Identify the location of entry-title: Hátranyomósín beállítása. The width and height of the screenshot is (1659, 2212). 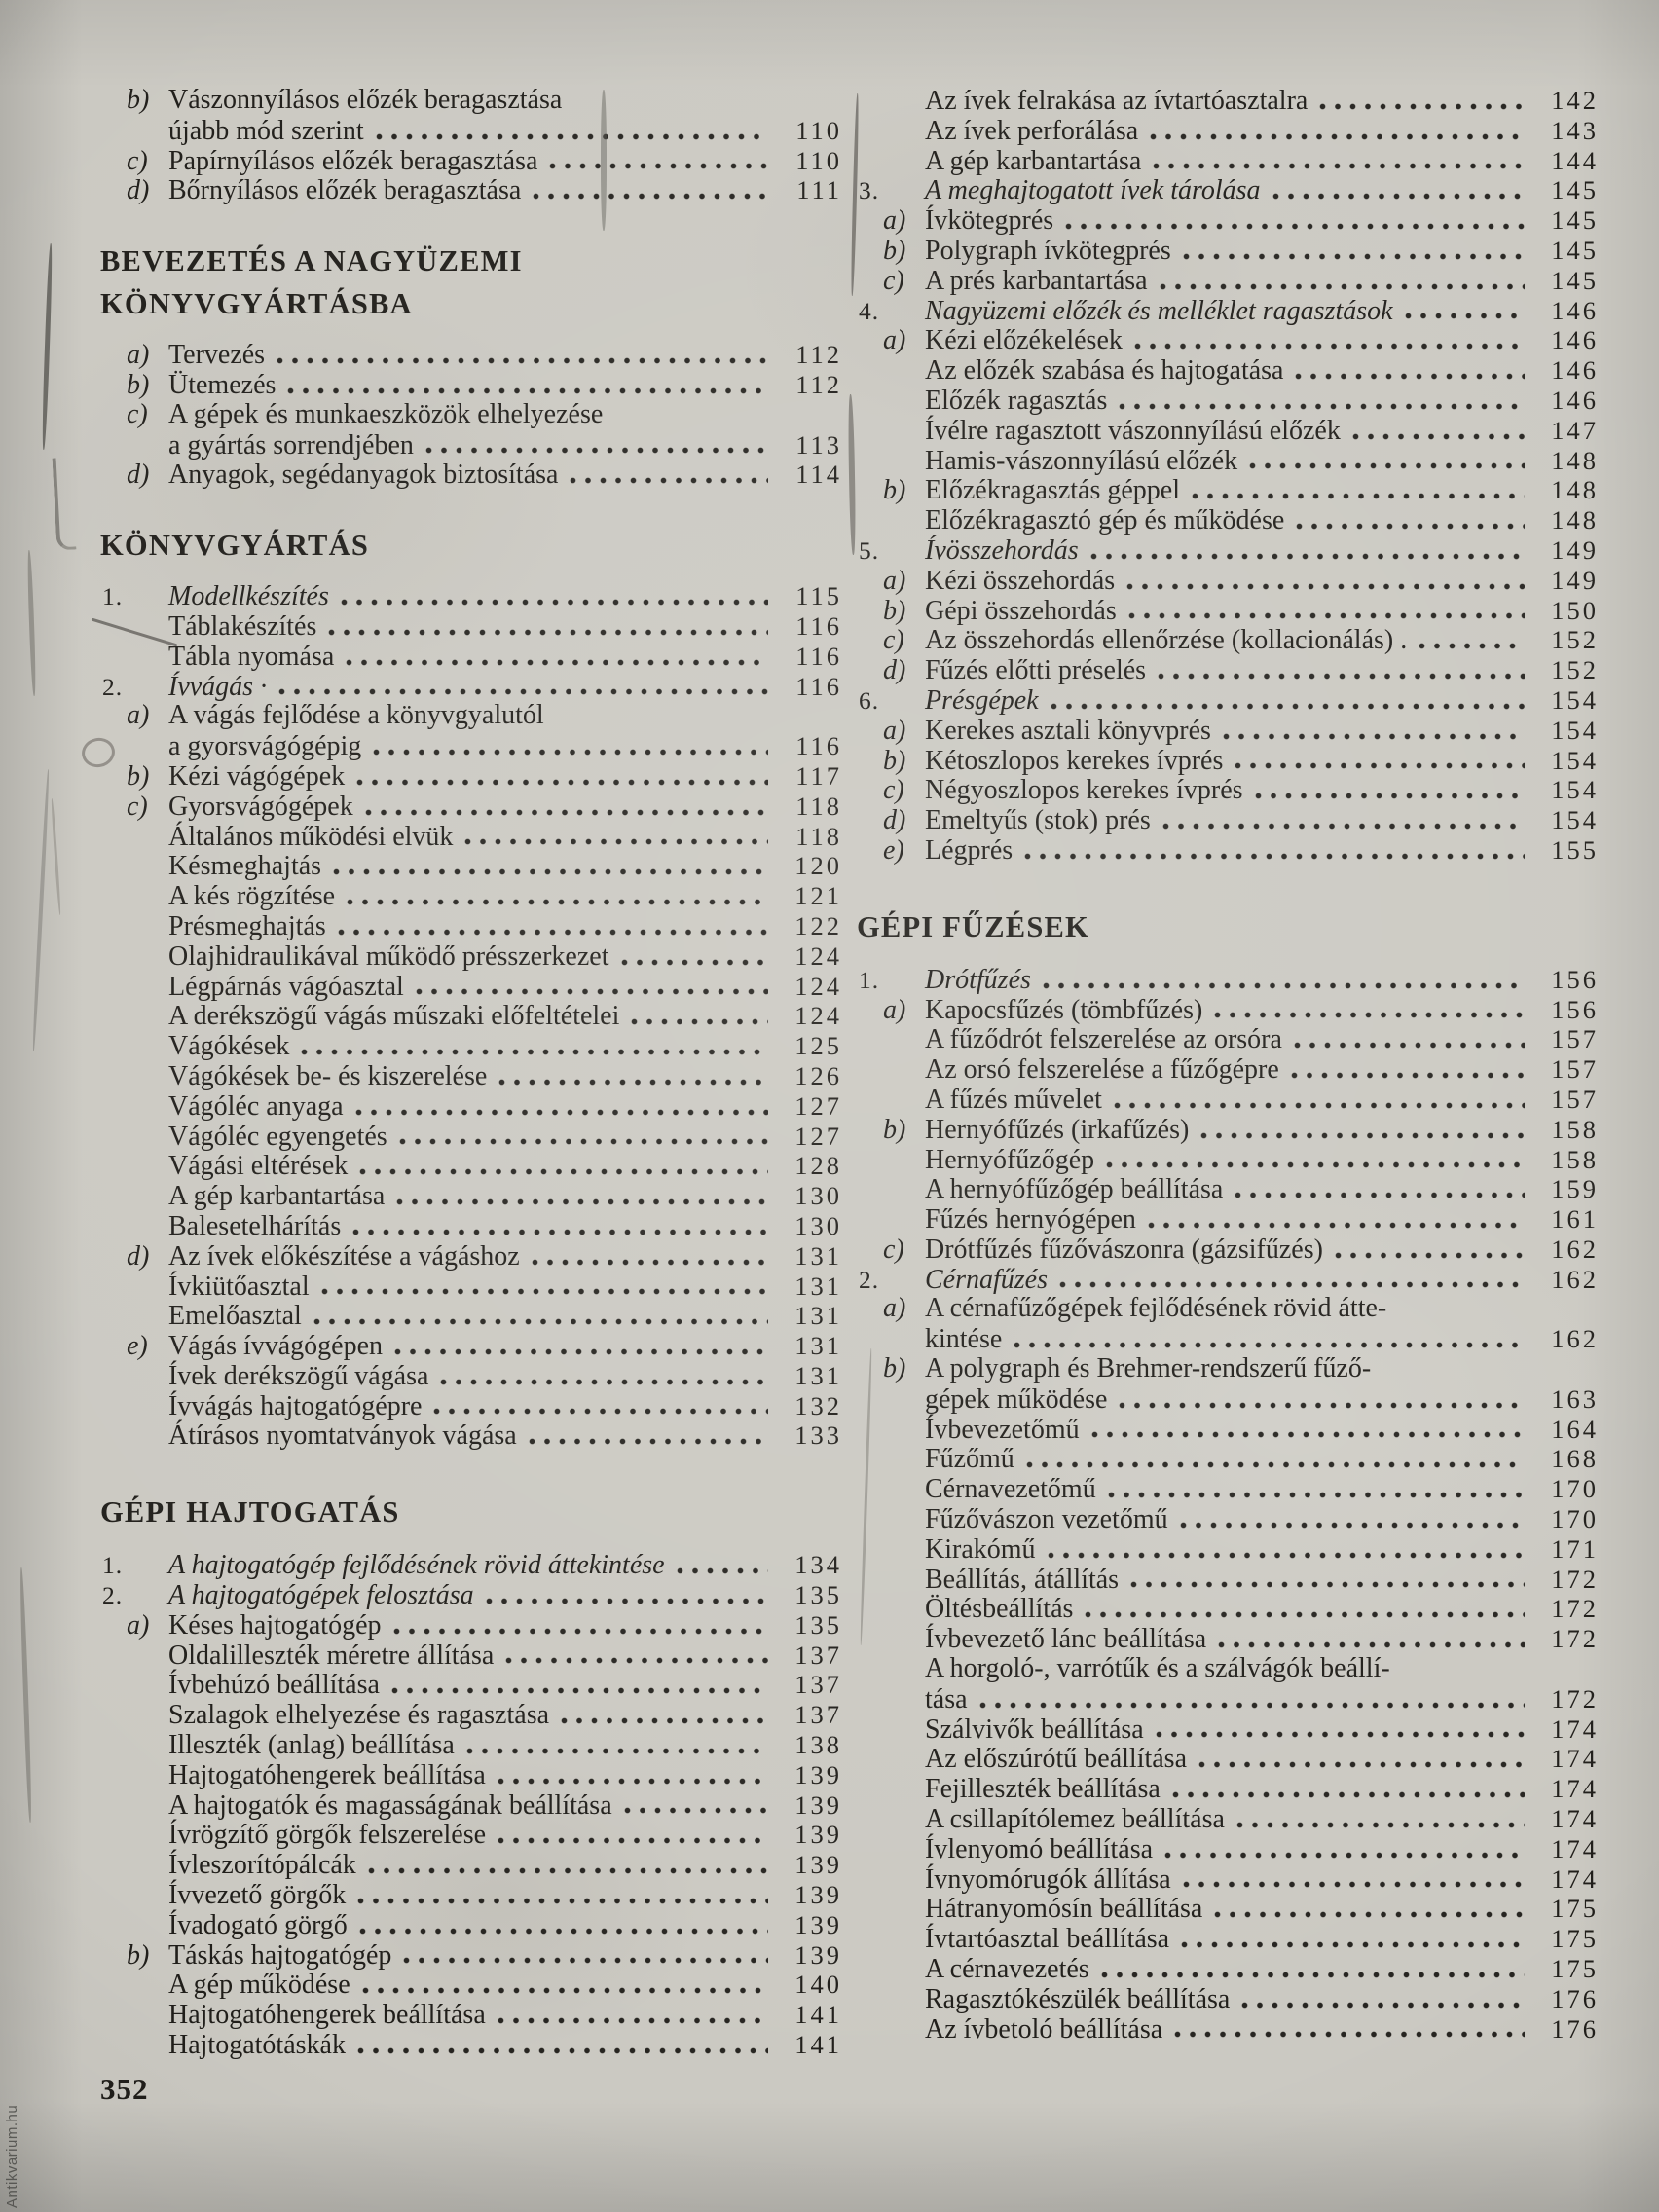
(1064, 1909).